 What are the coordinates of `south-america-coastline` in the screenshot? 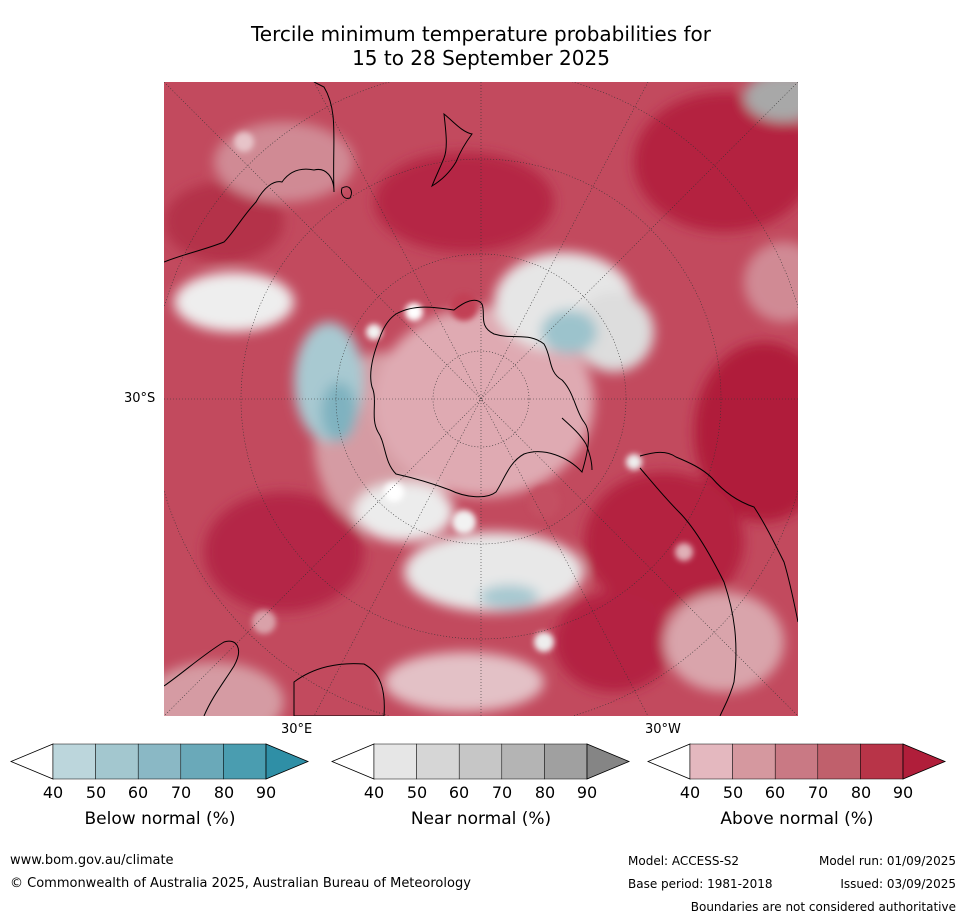 It's located at (718, 583).